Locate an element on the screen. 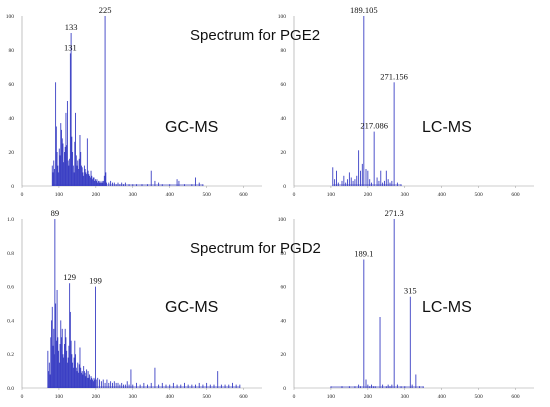  y-tick-label: 1.0 is located at coordinates (10, 220).